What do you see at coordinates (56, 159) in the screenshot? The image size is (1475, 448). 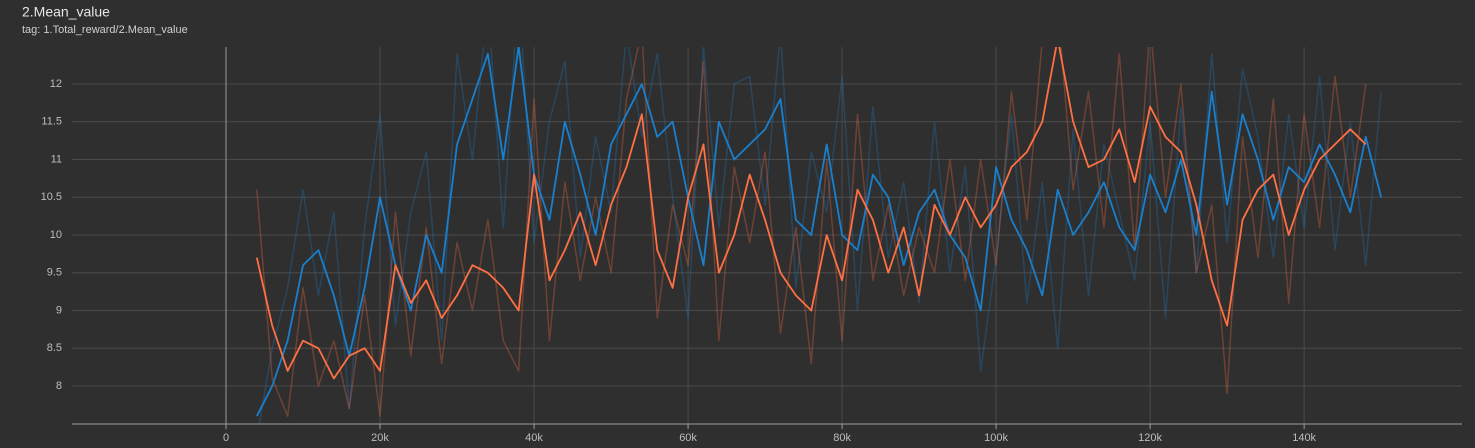 I see `y-tick-label: 11` at bounding box center [56, 159].